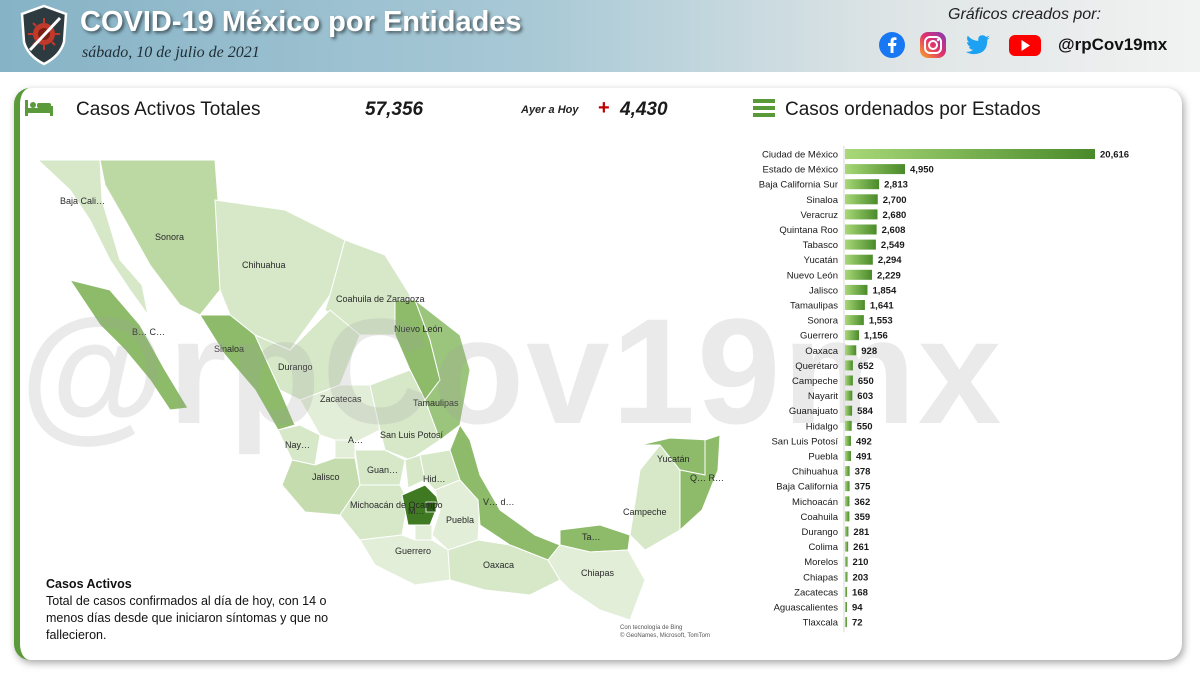  I want to click on bar-category-label: Chihuahua, so click(815, 472).